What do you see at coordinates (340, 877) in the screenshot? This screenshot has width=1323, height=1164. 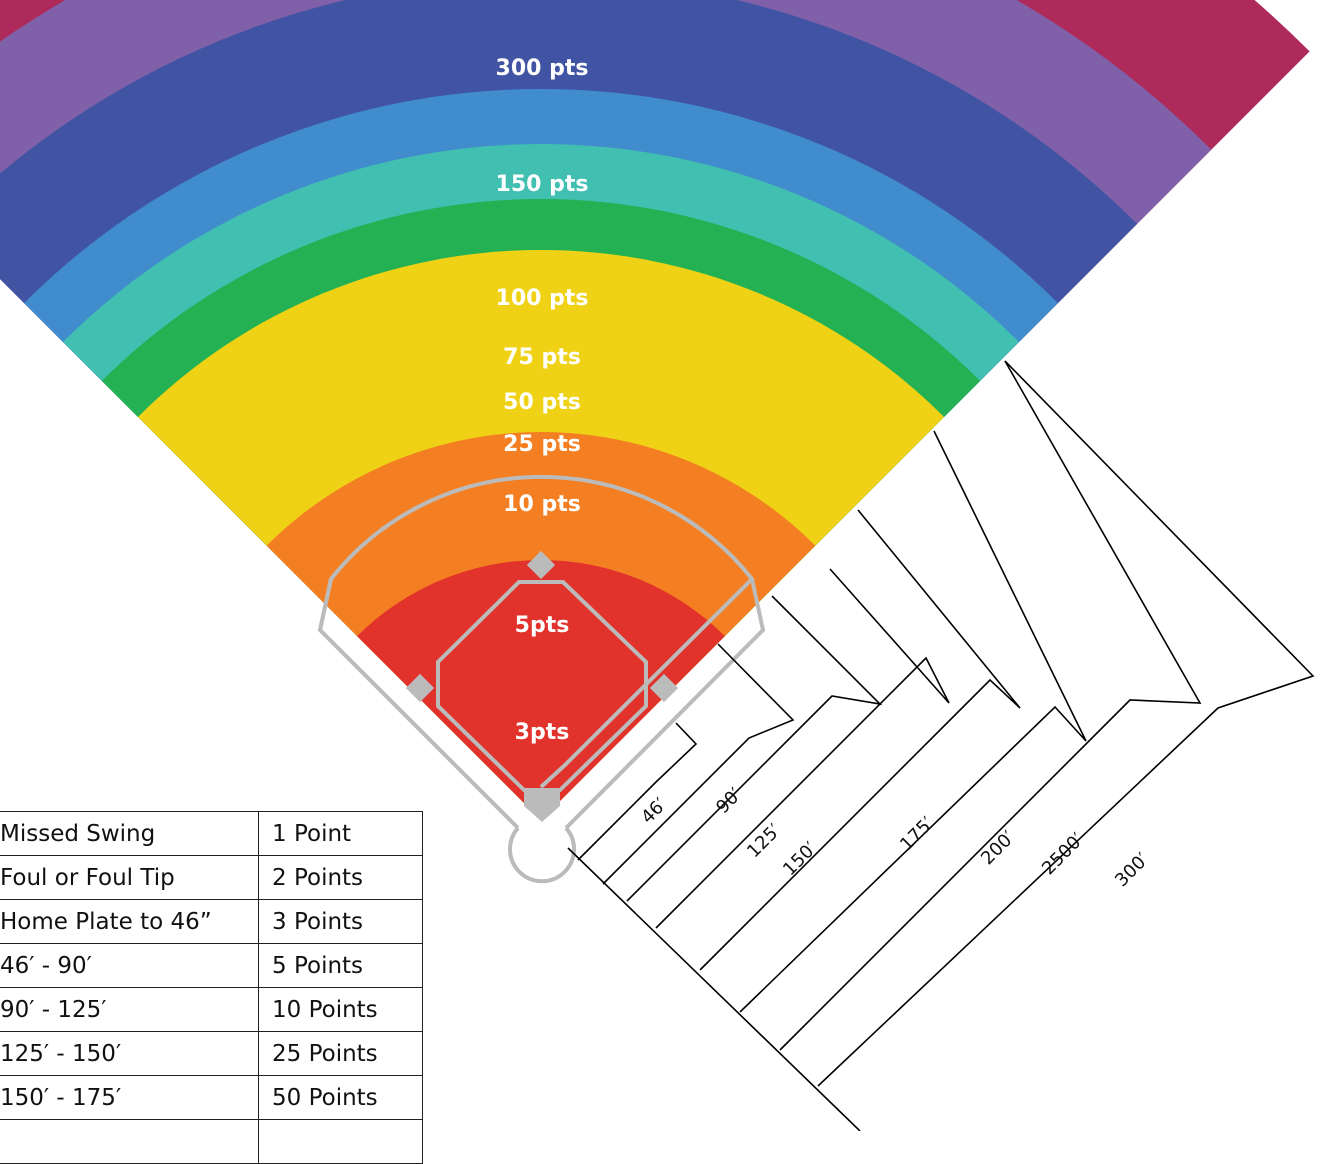 I see `points-cell: 2 Points` at bounding box center [340, 877].